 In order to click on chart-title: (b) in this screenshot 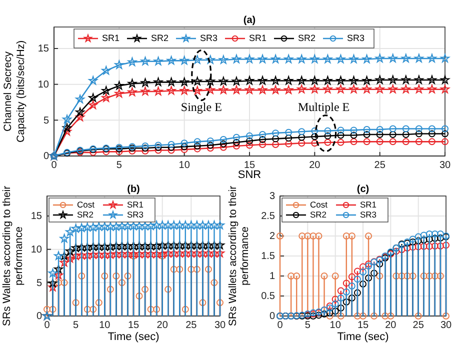, I will do `click(133, 189)`.